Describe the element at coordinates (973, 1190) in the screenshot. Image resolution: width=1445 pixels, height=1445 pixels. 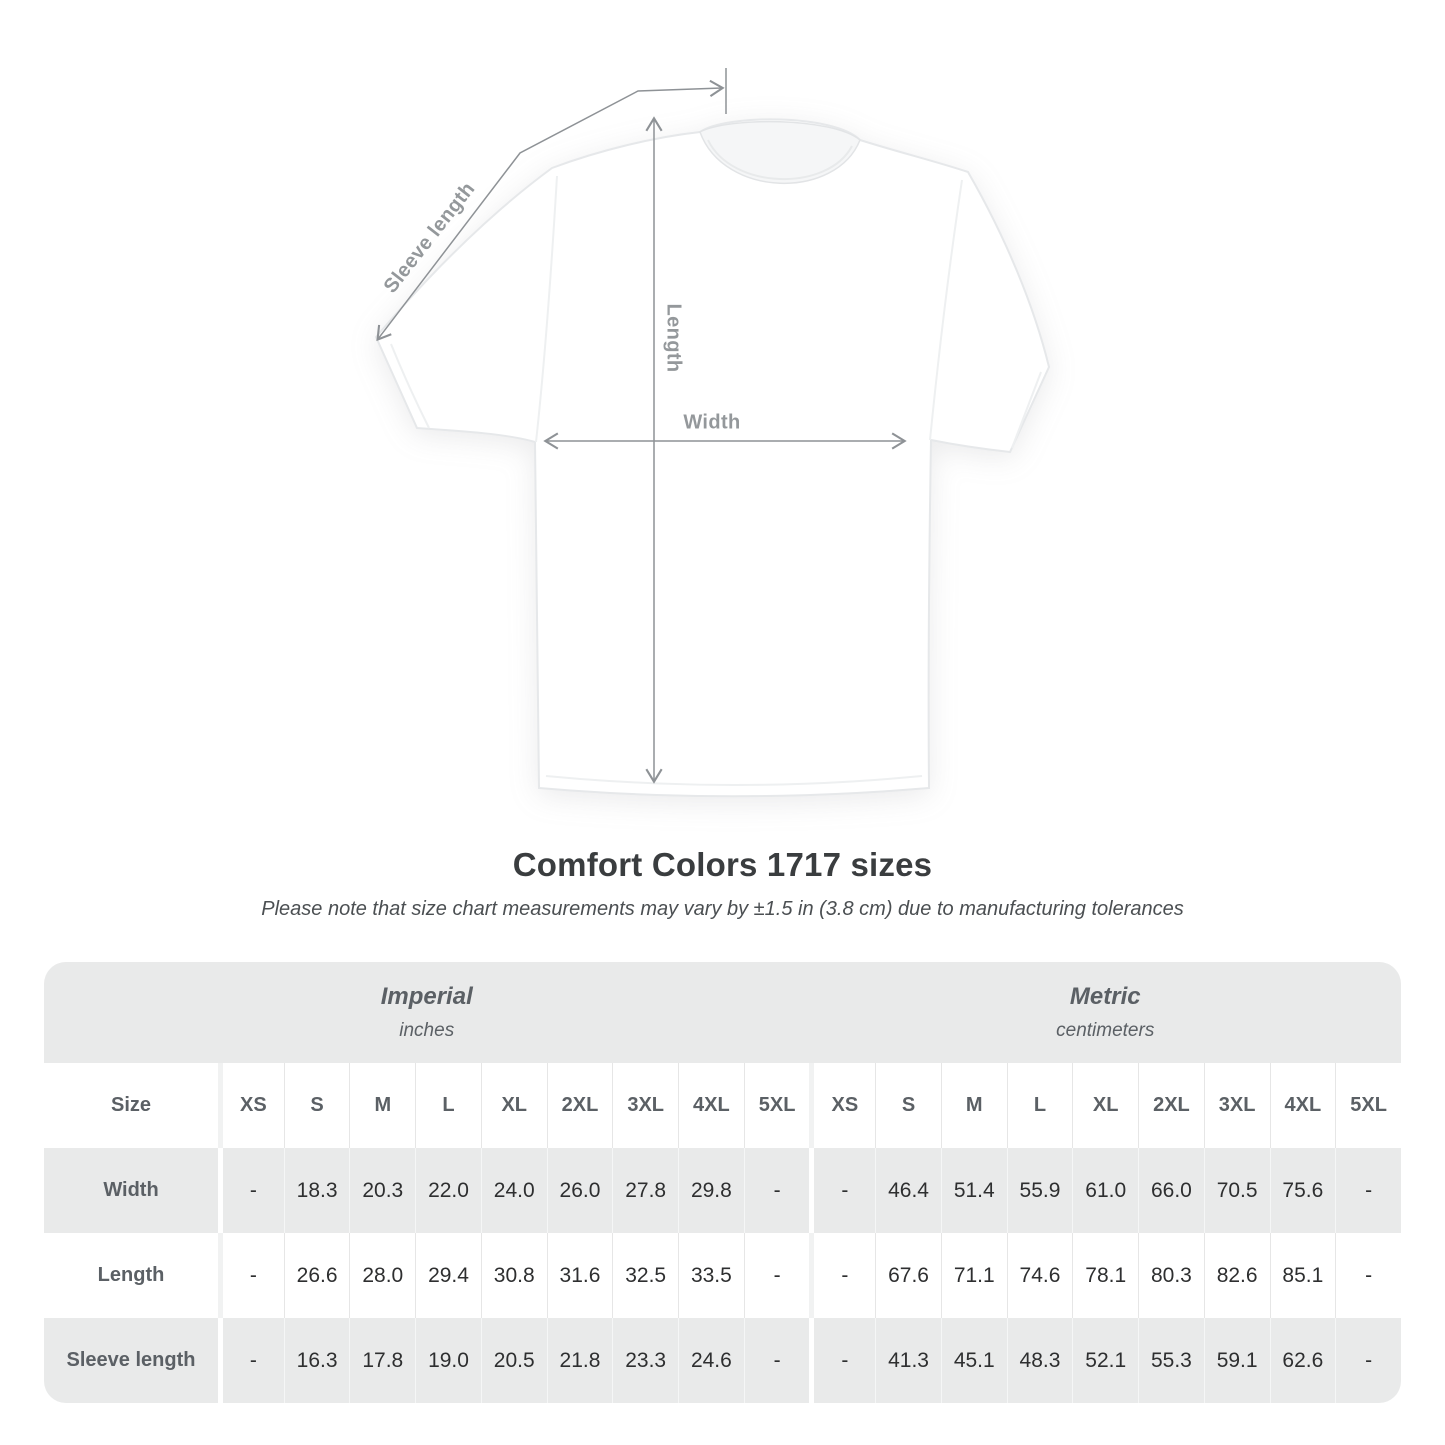
I see `table-cell: 51.4` at that location.